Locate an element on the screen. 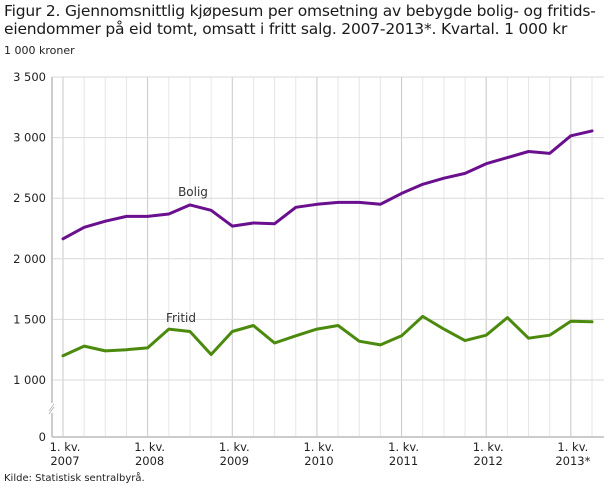 The image size is (610, 488). y-tick-label: 2 000 is located at coordinates (29, 259).